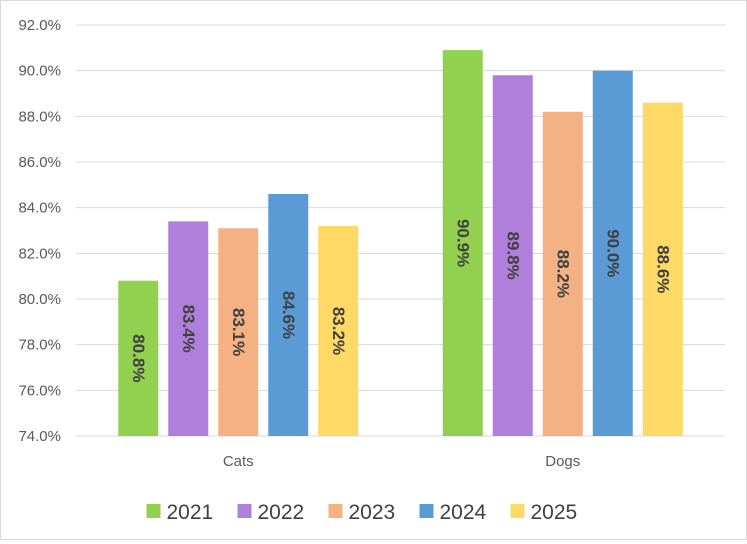 This screenshot has width=747, height=544. What do you see at coordinates (238, 461) in the screenshot?
I see `x-category-label: Cats` at bounding box center [238, 461].